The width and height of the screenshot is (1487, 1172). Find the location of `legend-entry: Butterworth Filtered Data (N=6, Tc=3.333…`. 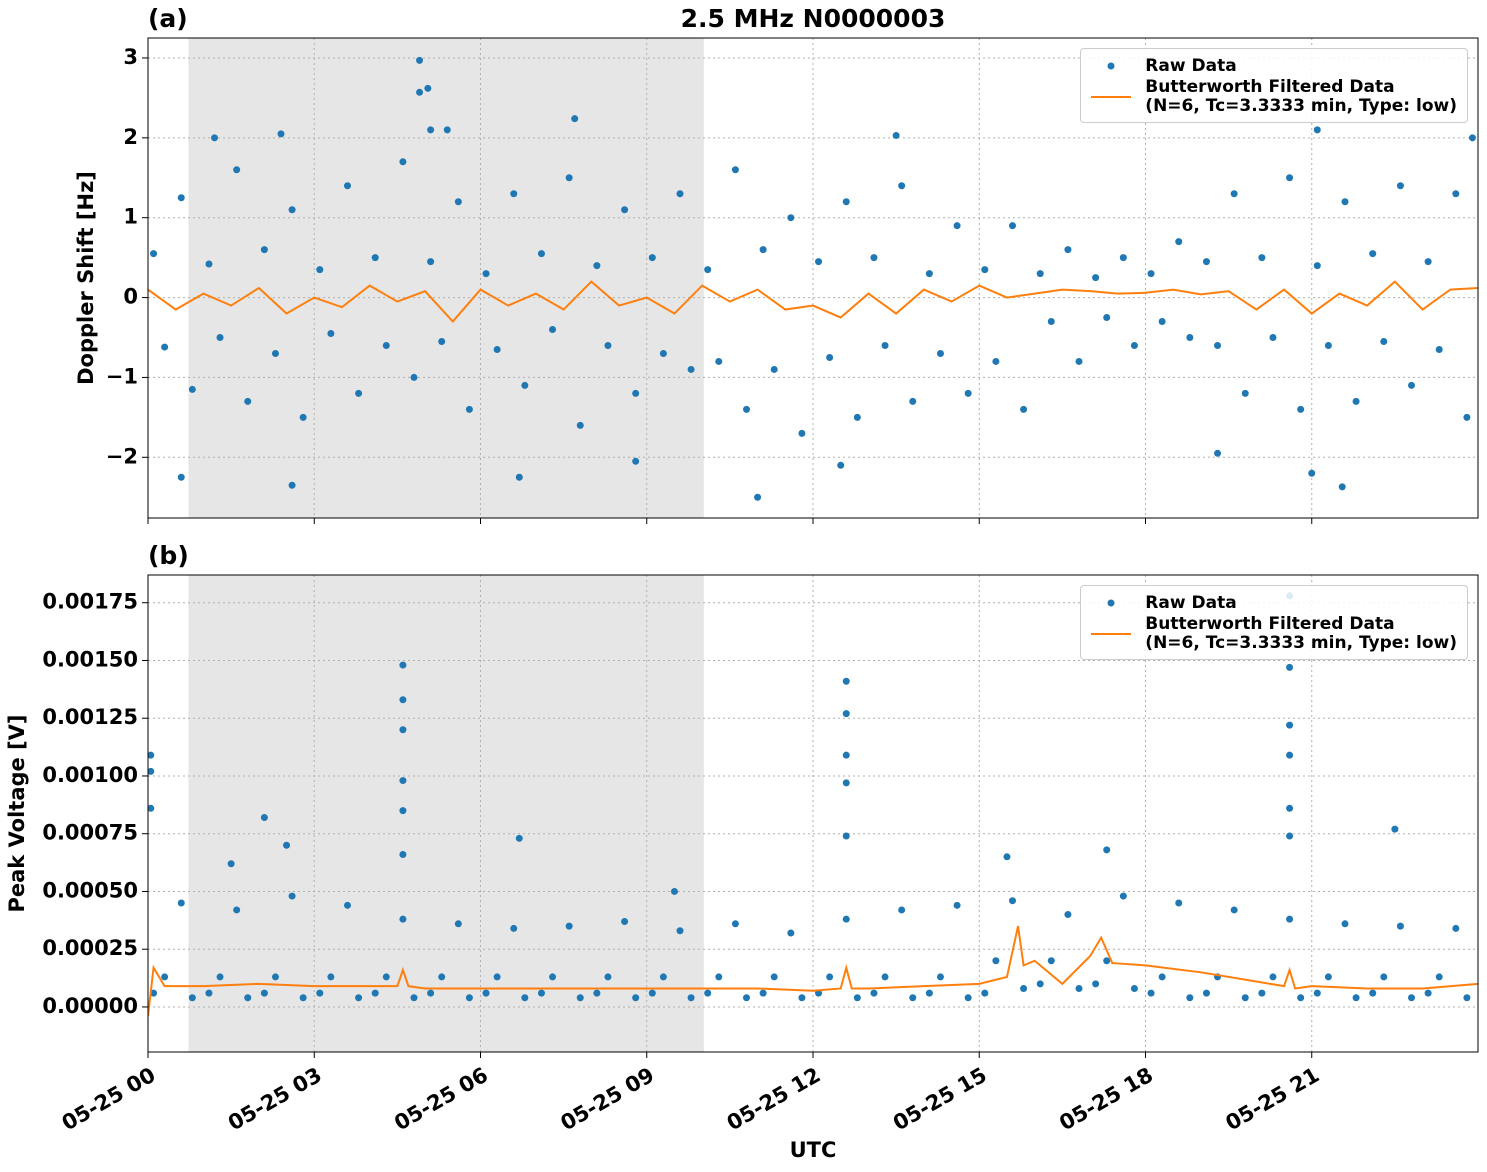

legend-entry: Butterworth Filtered Data (N=6, Tc=3.333… is located at coordinates (1274, 96).